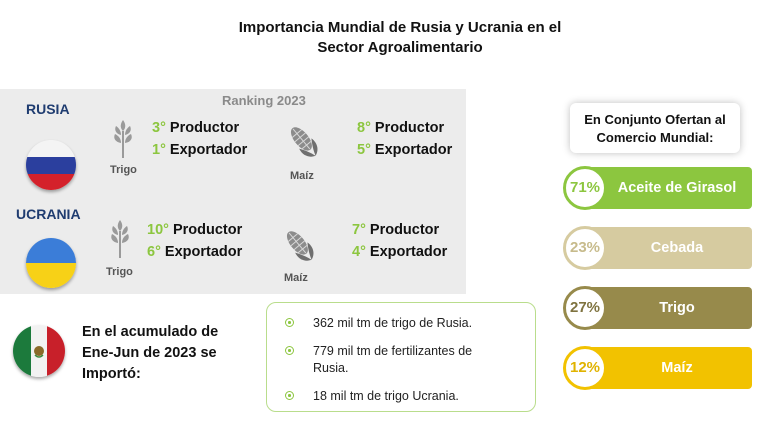 The width and height of the screenshot is (767, 423). What do you see at coordinates (51, 263) in the screenshot?
I see `ukraine-flag-icon` at bounding box center [51, 263].